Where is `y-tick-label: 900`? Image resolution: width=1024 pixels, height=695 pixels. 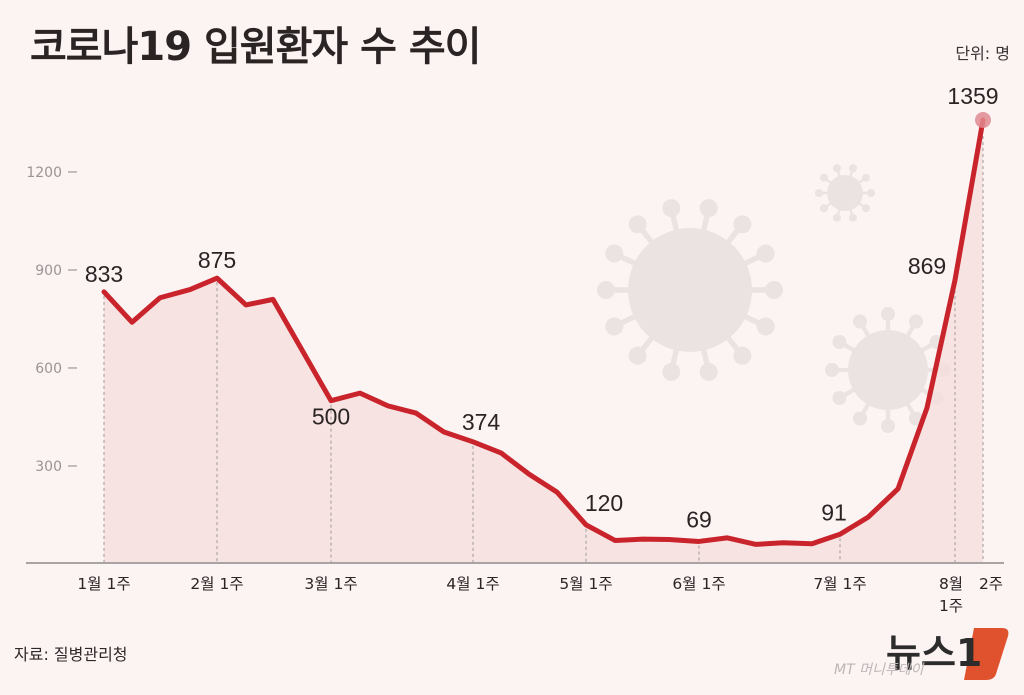
y-tick-label: 900 is located at coordinates (48, 271).